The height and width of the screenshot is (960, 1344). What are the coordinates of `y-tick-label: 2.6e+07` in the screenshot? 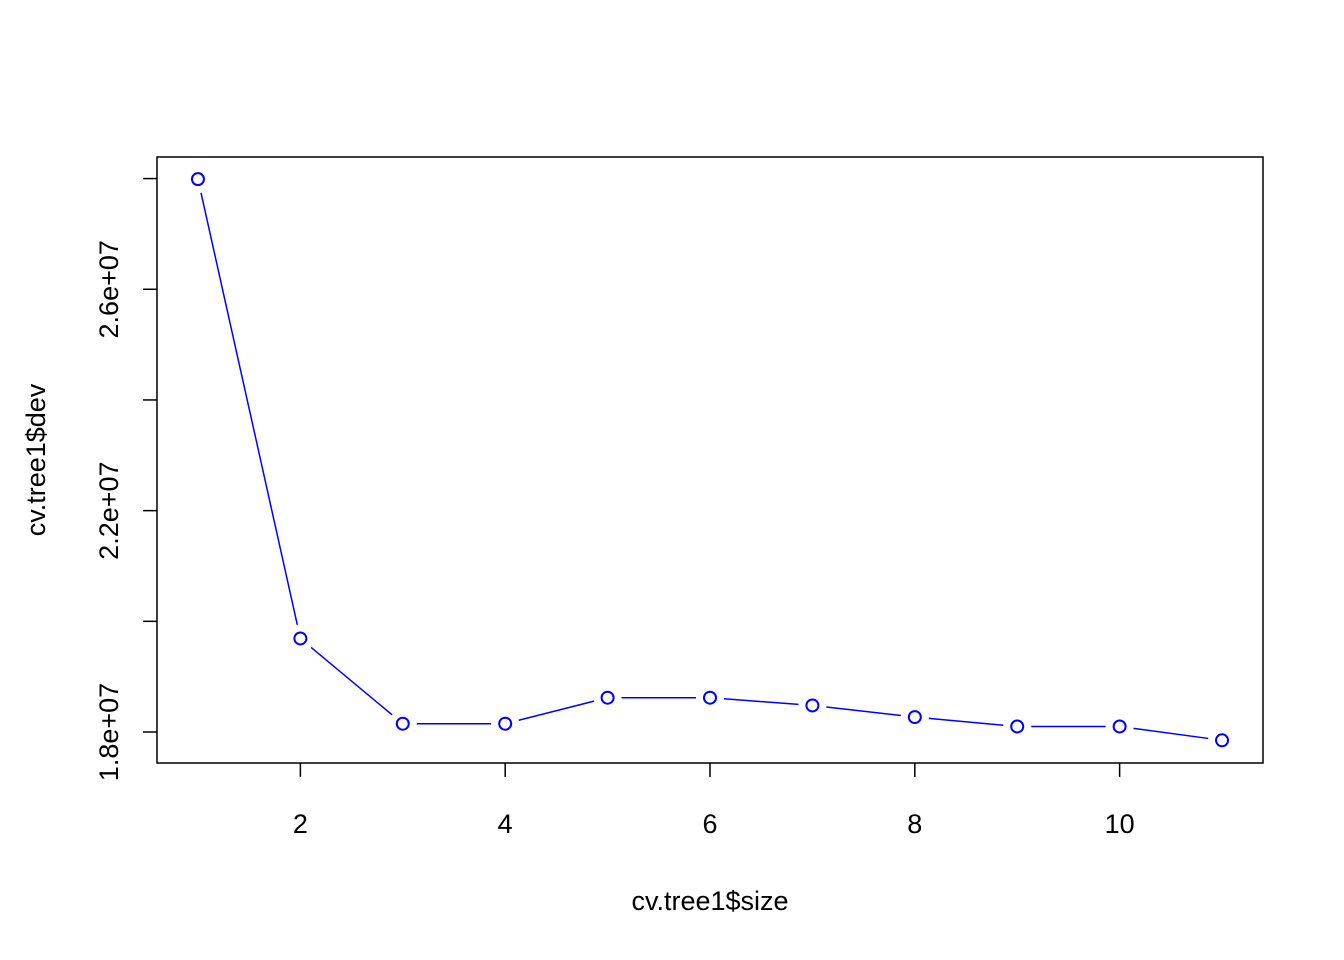 It's located at (109, 289).